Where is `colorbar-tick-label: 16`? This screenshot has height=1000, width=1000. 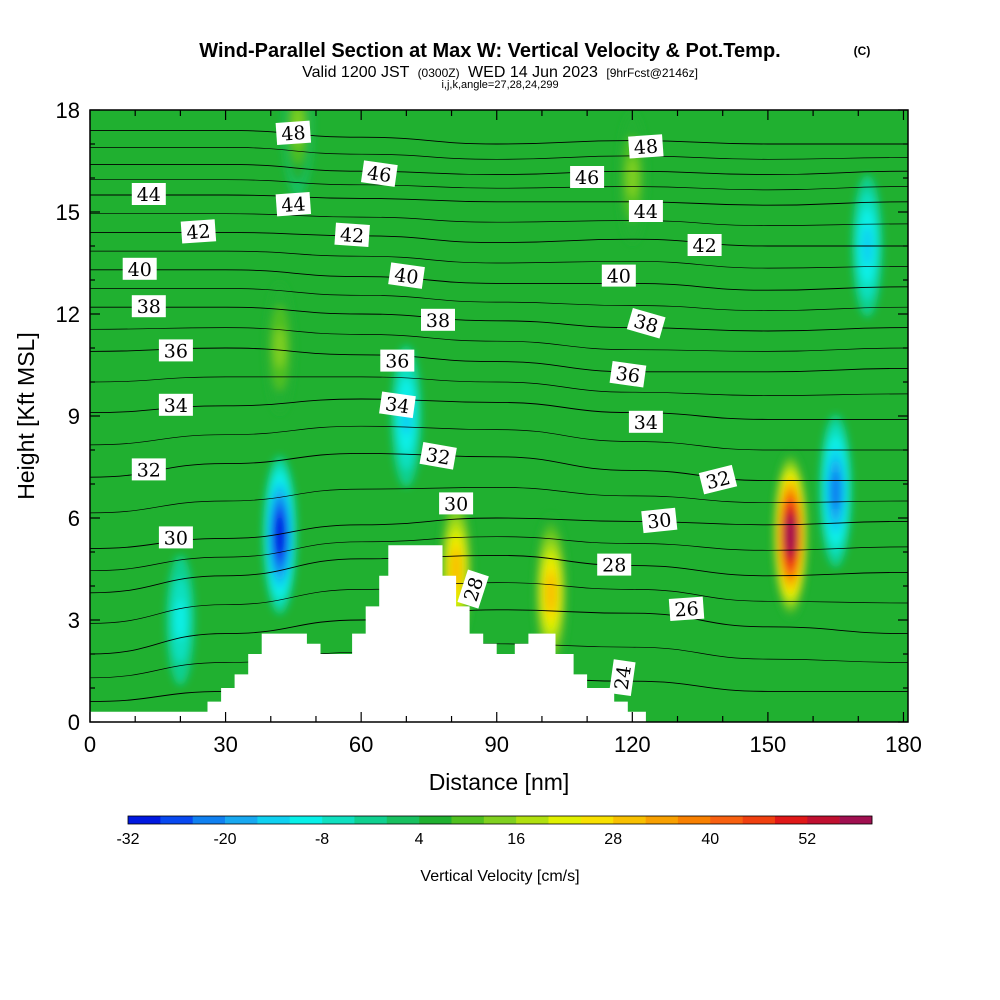 colorbar-tick-label: 16 is located at coordinates (516, 839).